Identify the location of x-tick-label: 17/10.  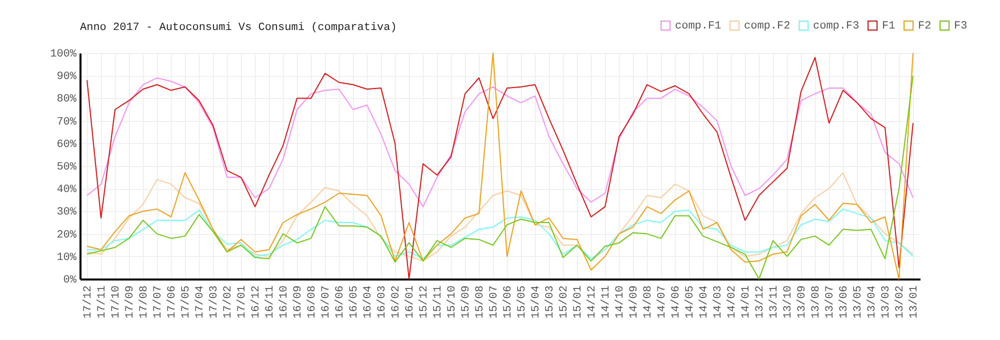
(116, 302).